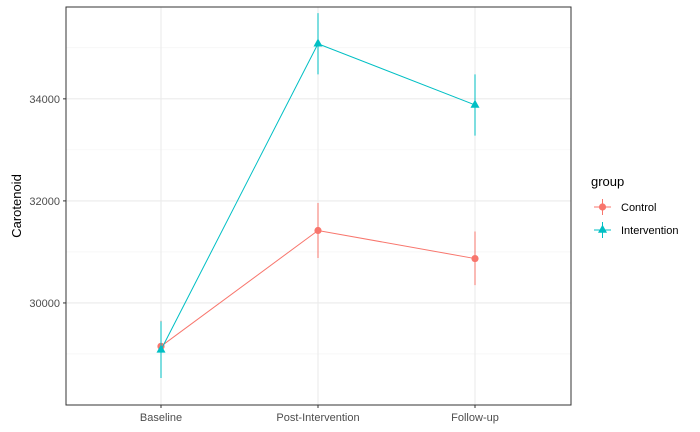 The width and height of the screenshot is (700, 432). Describe the element at coordinates (649, 231) in the screenshot. I see `legend-label-intervention: Intervention` at that location.